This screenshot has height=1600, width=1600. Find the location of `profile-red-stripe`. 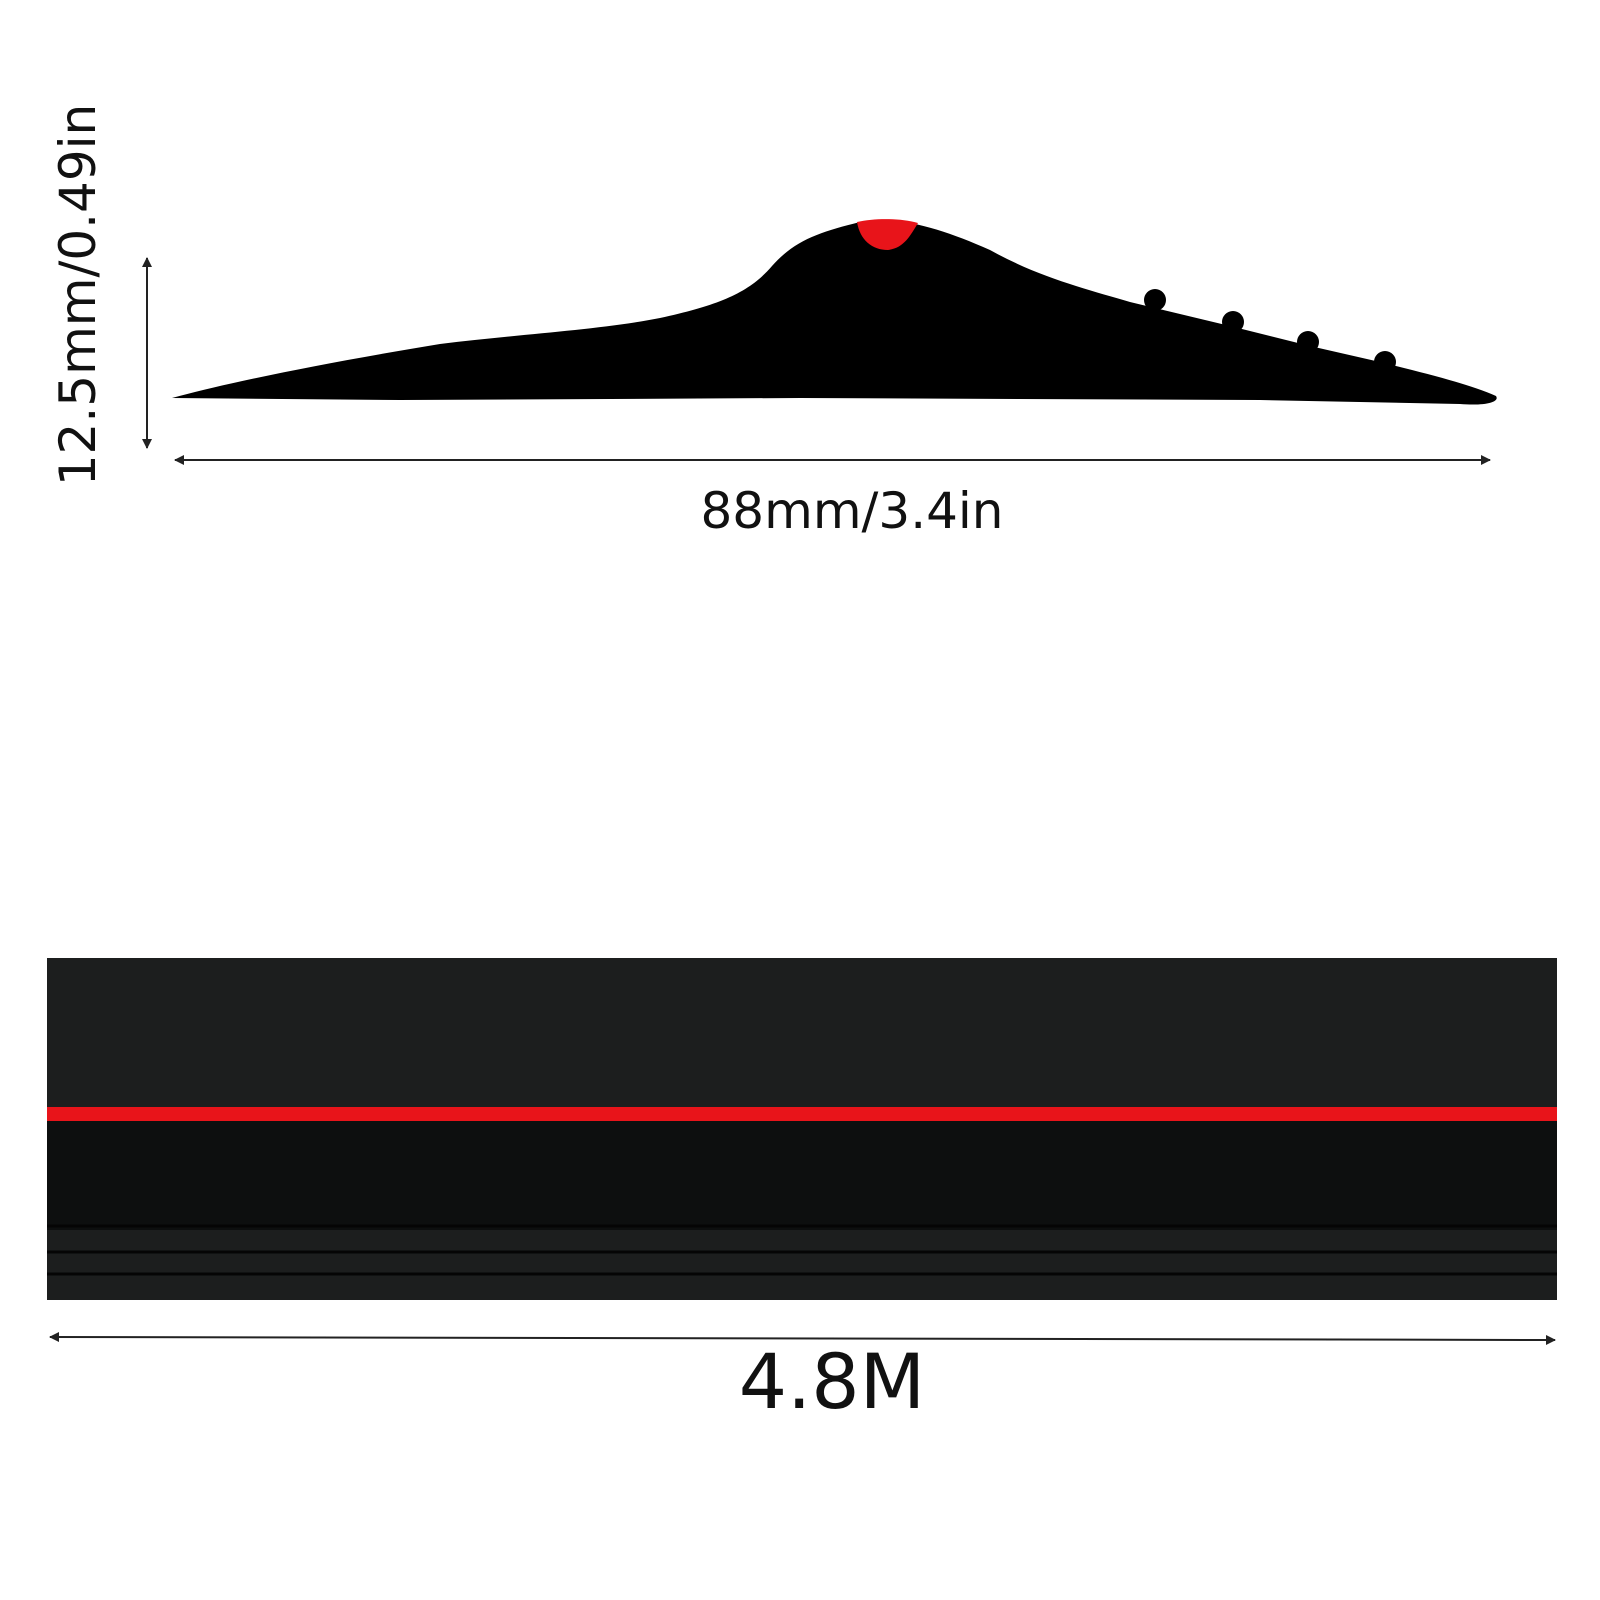

profile-red-stripe is located at coordinates (887, 234).